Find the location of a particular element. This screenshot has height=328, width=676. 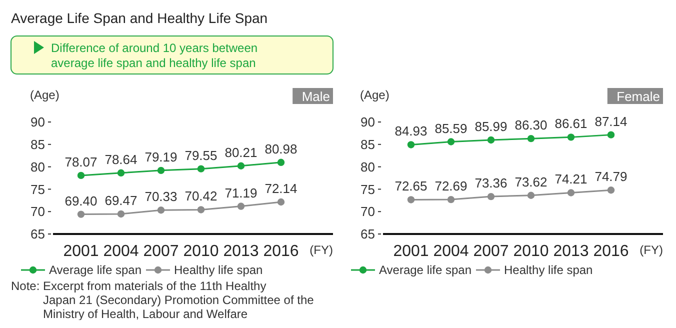

data-label: 80.98 is located at coordinates (281, 148).